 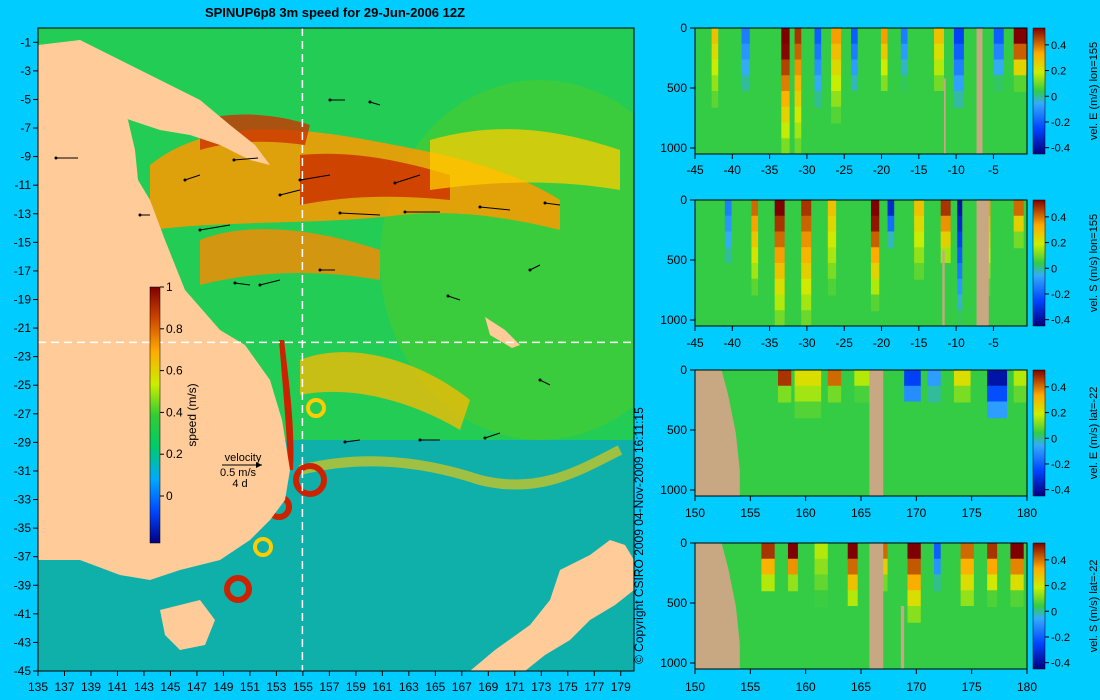 What do you see at coordinates (174, 454) in the screenshot?
I see `speed-colorbar-tick-label: 0.2` at bounding box center [174, 454].